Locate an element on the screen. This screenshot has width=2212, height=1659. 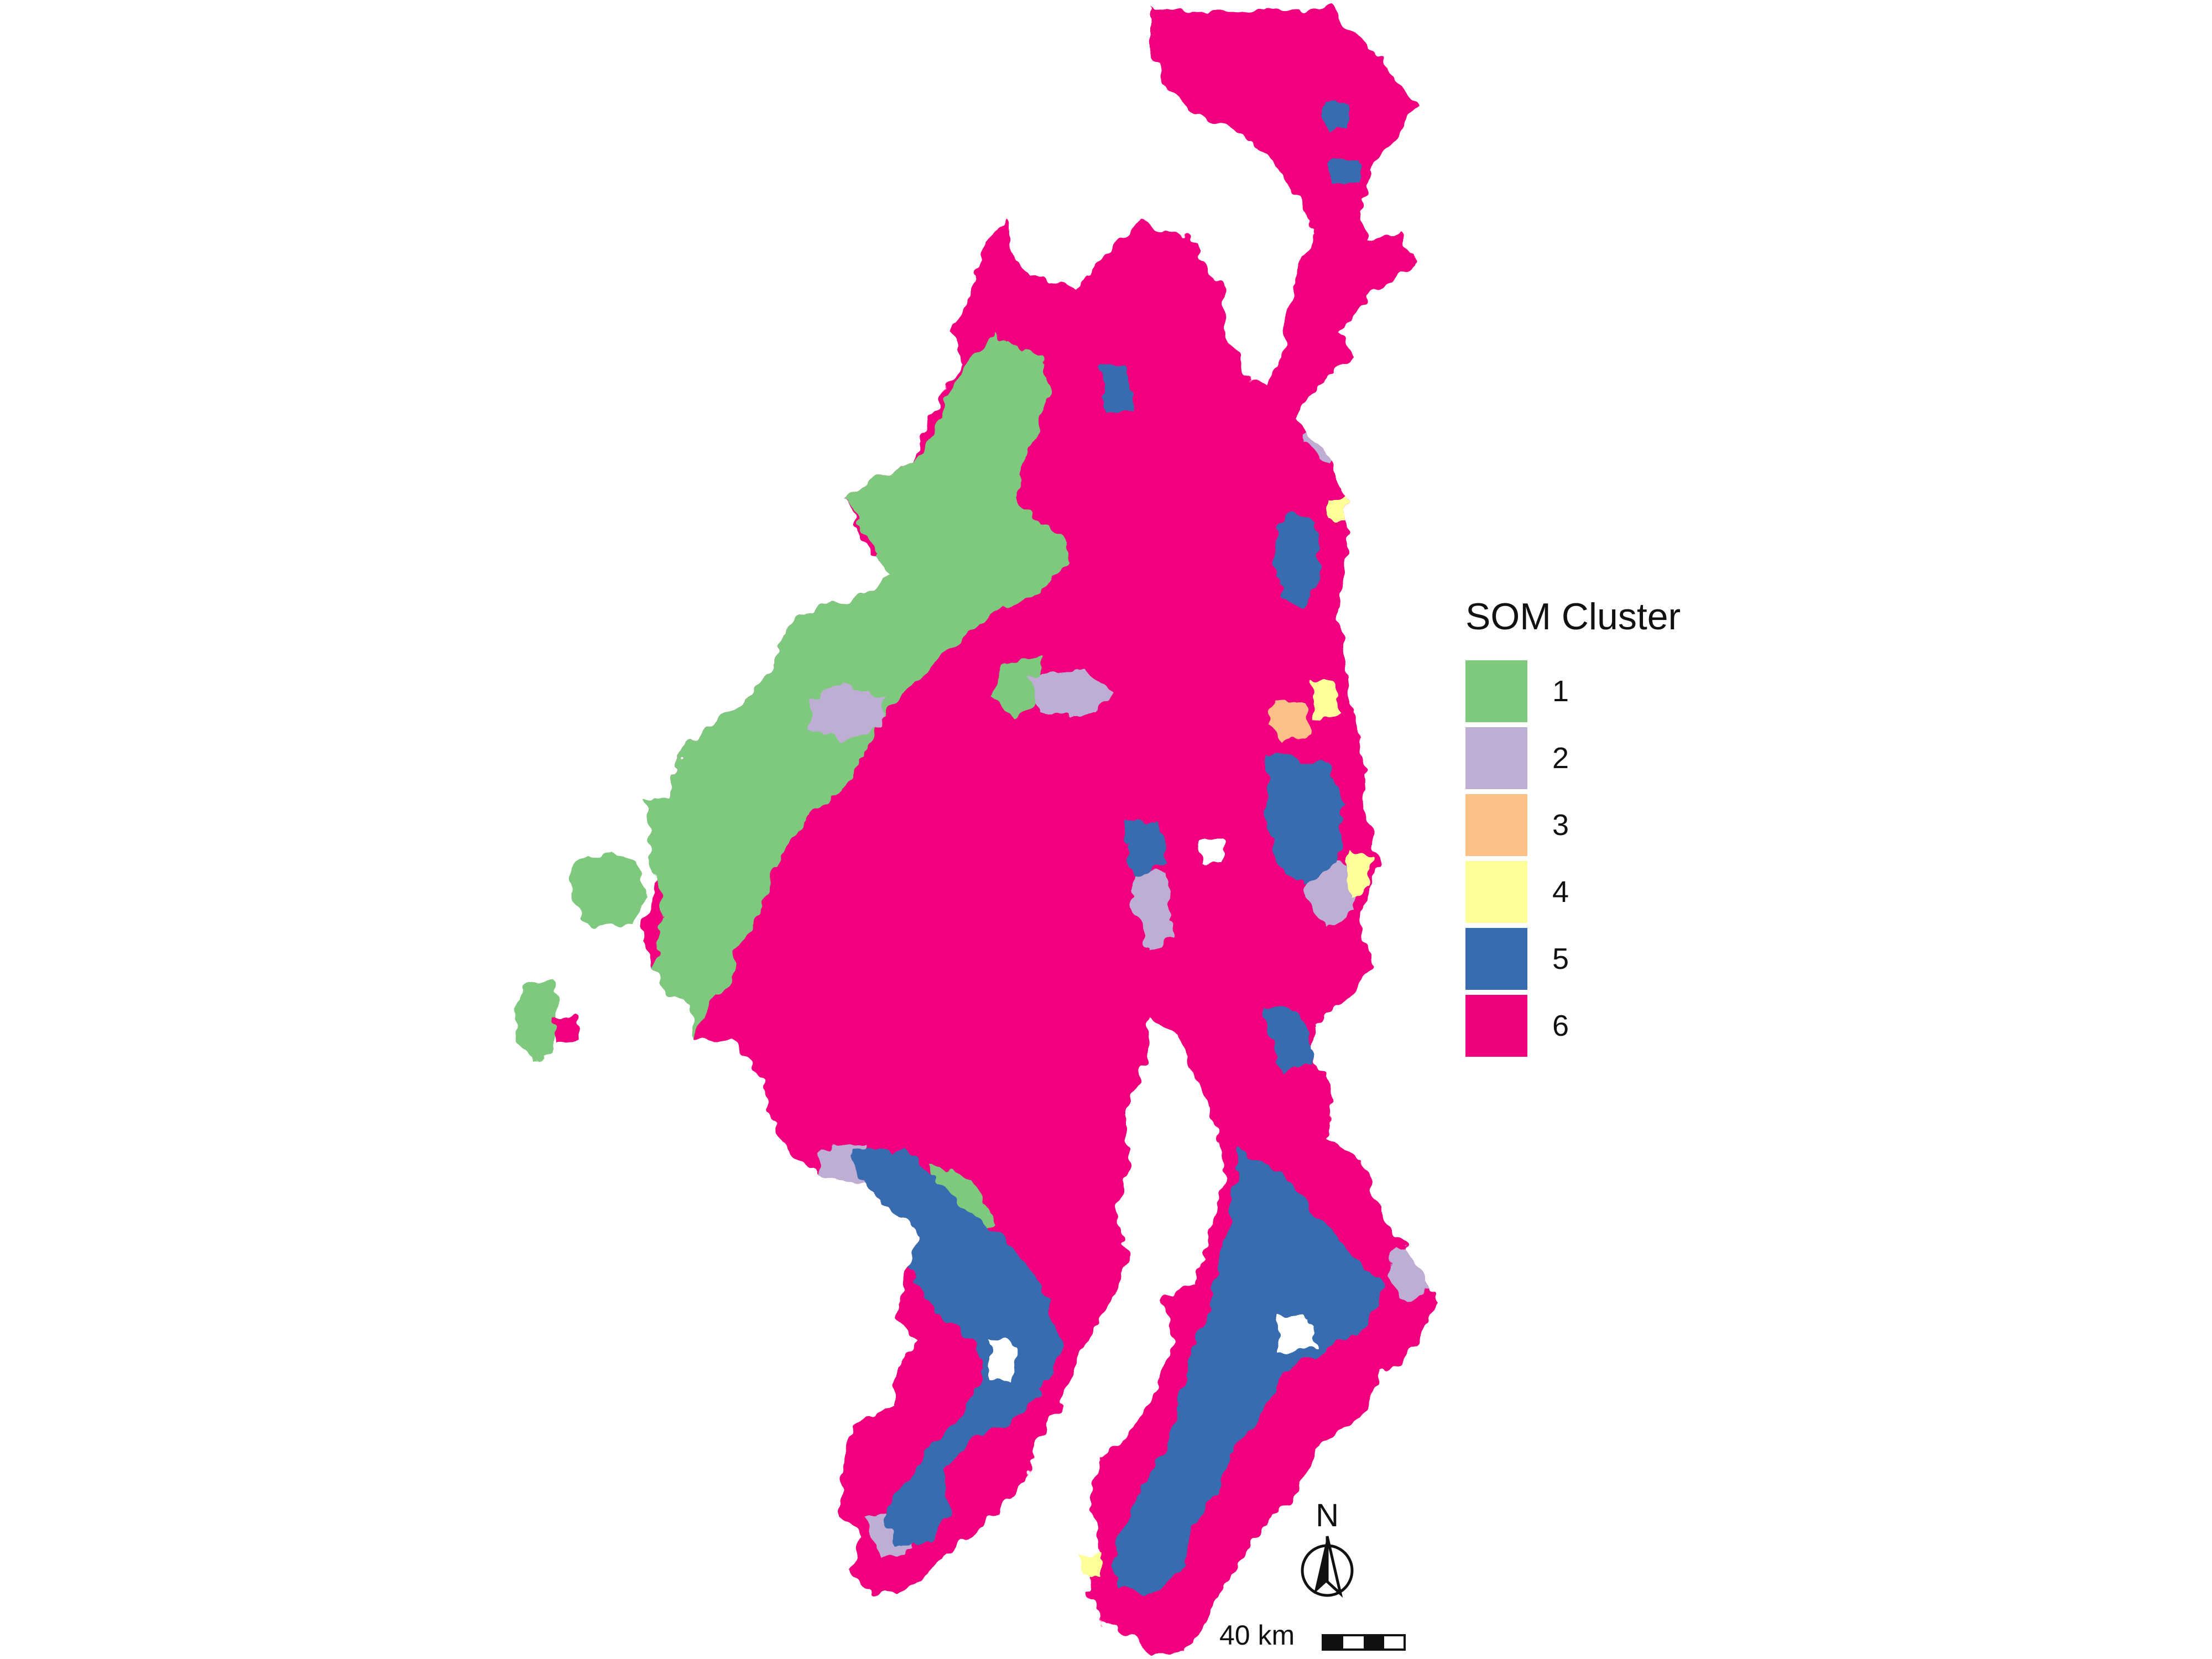
cluster-5-patch-west is located at coordinates (707, 1106).